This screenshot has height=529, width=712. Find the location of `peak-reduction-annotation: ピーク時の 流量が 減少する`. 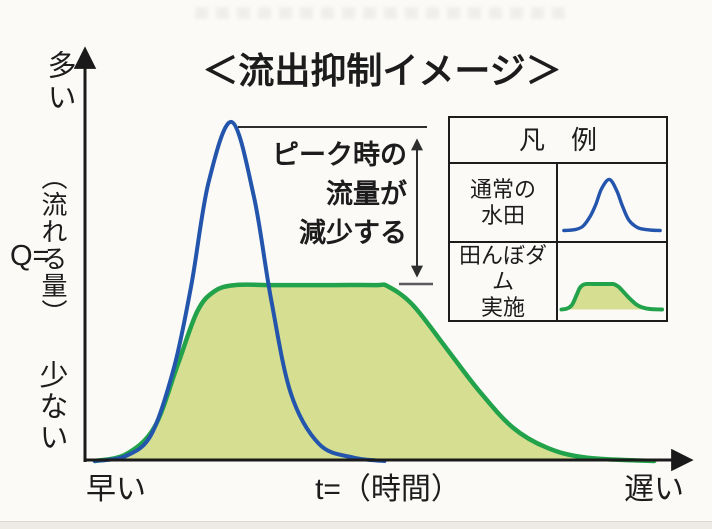

peak-reduction-annotation: ピーク時の 流量が 減少する is located at coordinates (326, 194).